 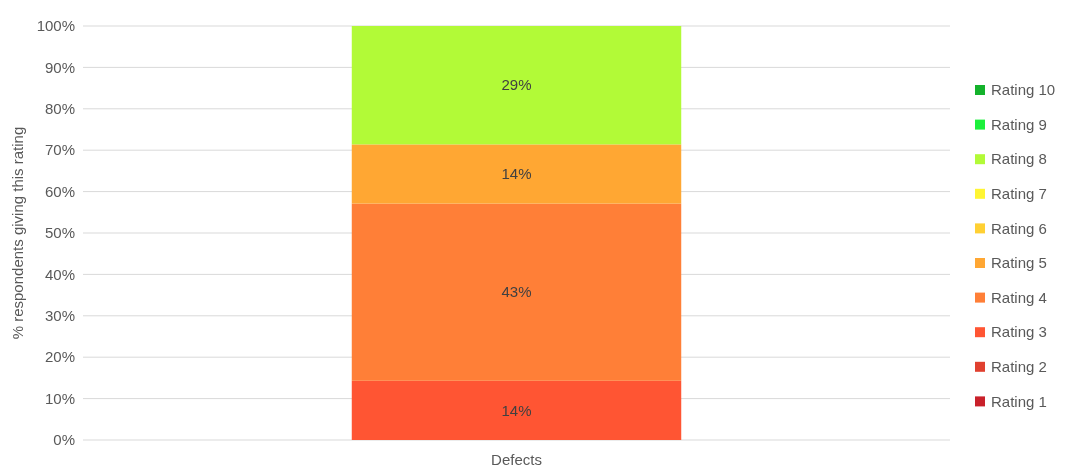 What do you see at coordinates (1019, 367) in the screenshot?
I see `legend-label: Rating 2` at bounding box center [1019, 367].